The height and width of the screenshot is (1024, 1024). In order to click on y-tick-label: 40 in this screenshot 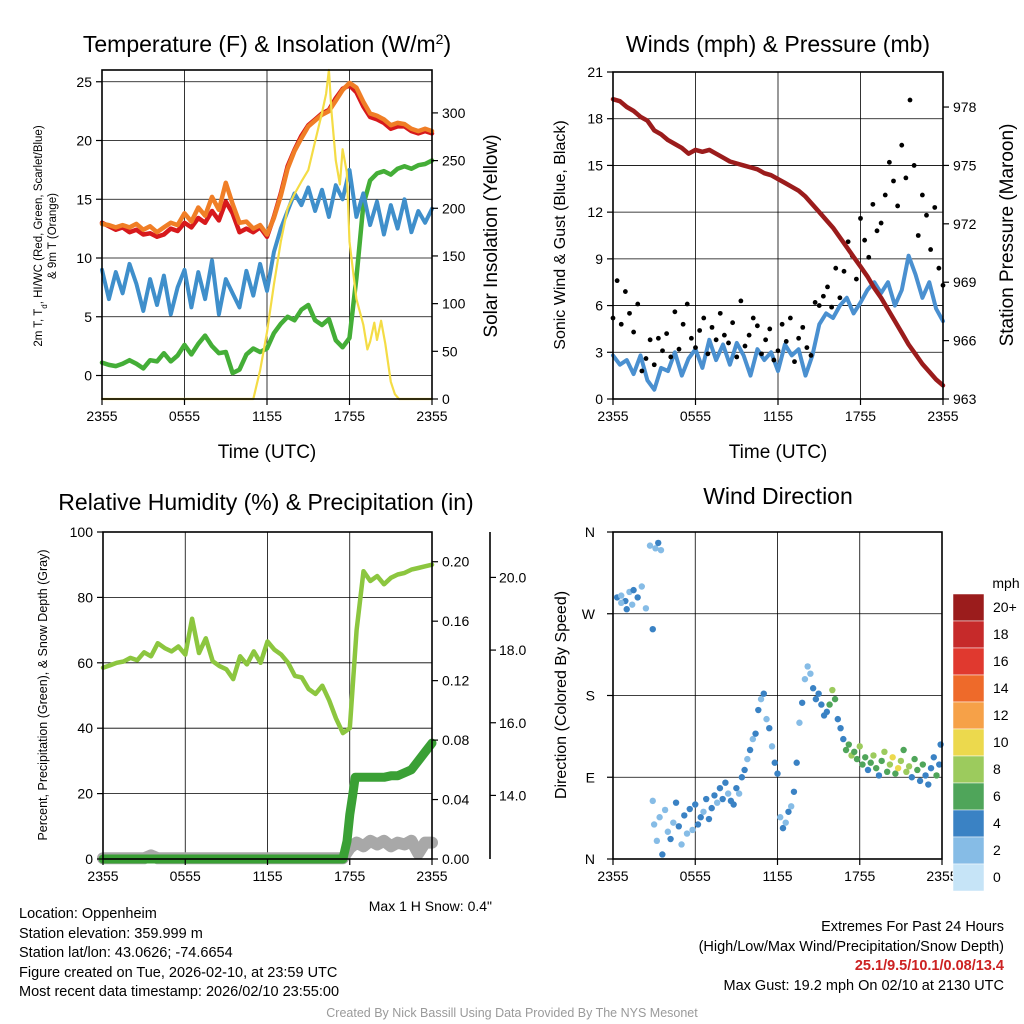, I will do `click(85, 728)`.